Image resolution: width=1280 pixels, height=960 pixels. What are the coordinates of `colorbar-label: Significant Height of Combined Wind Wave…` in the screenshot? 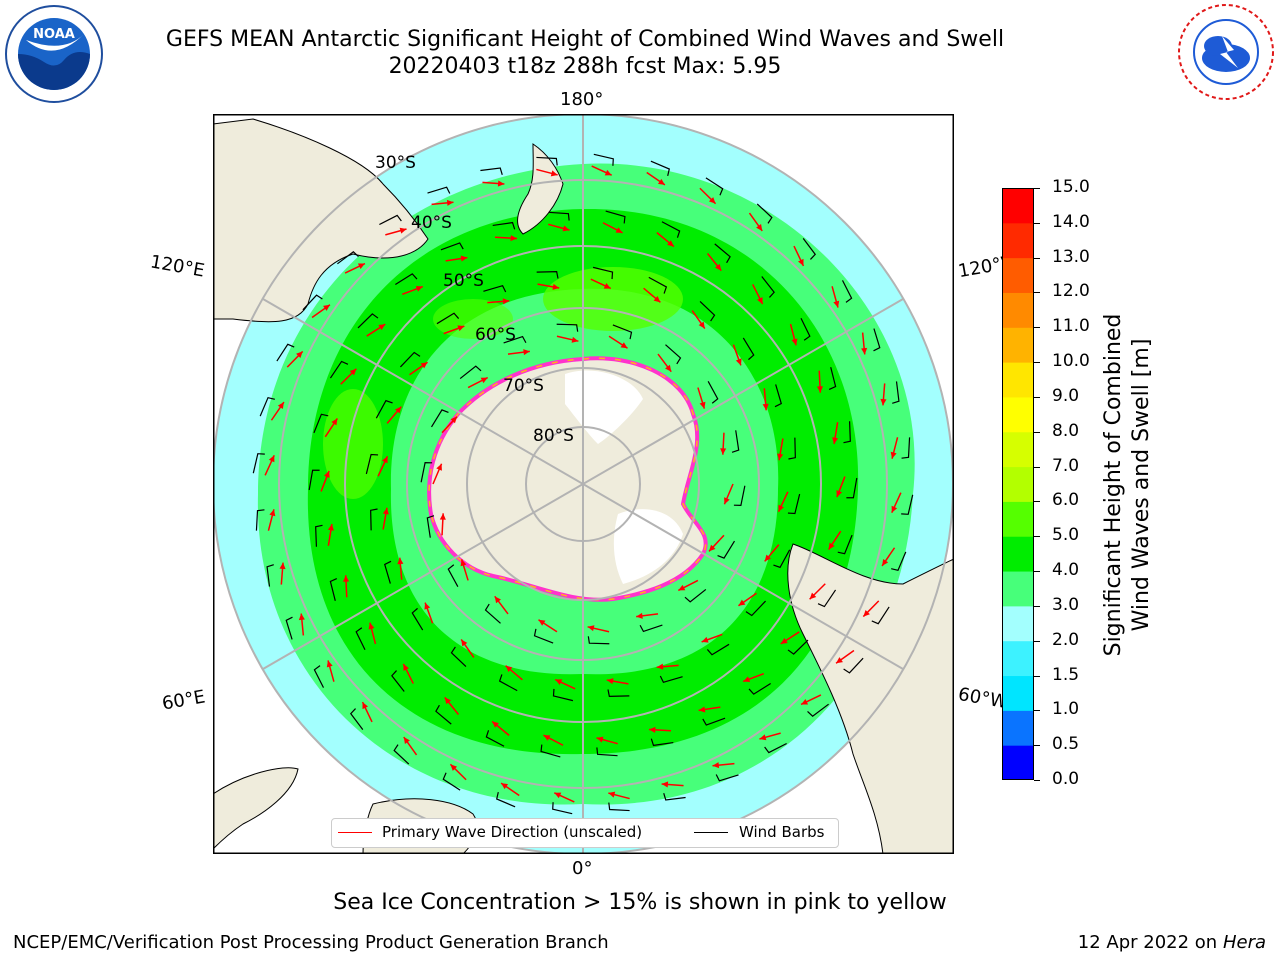 It's located at (1128, 485).